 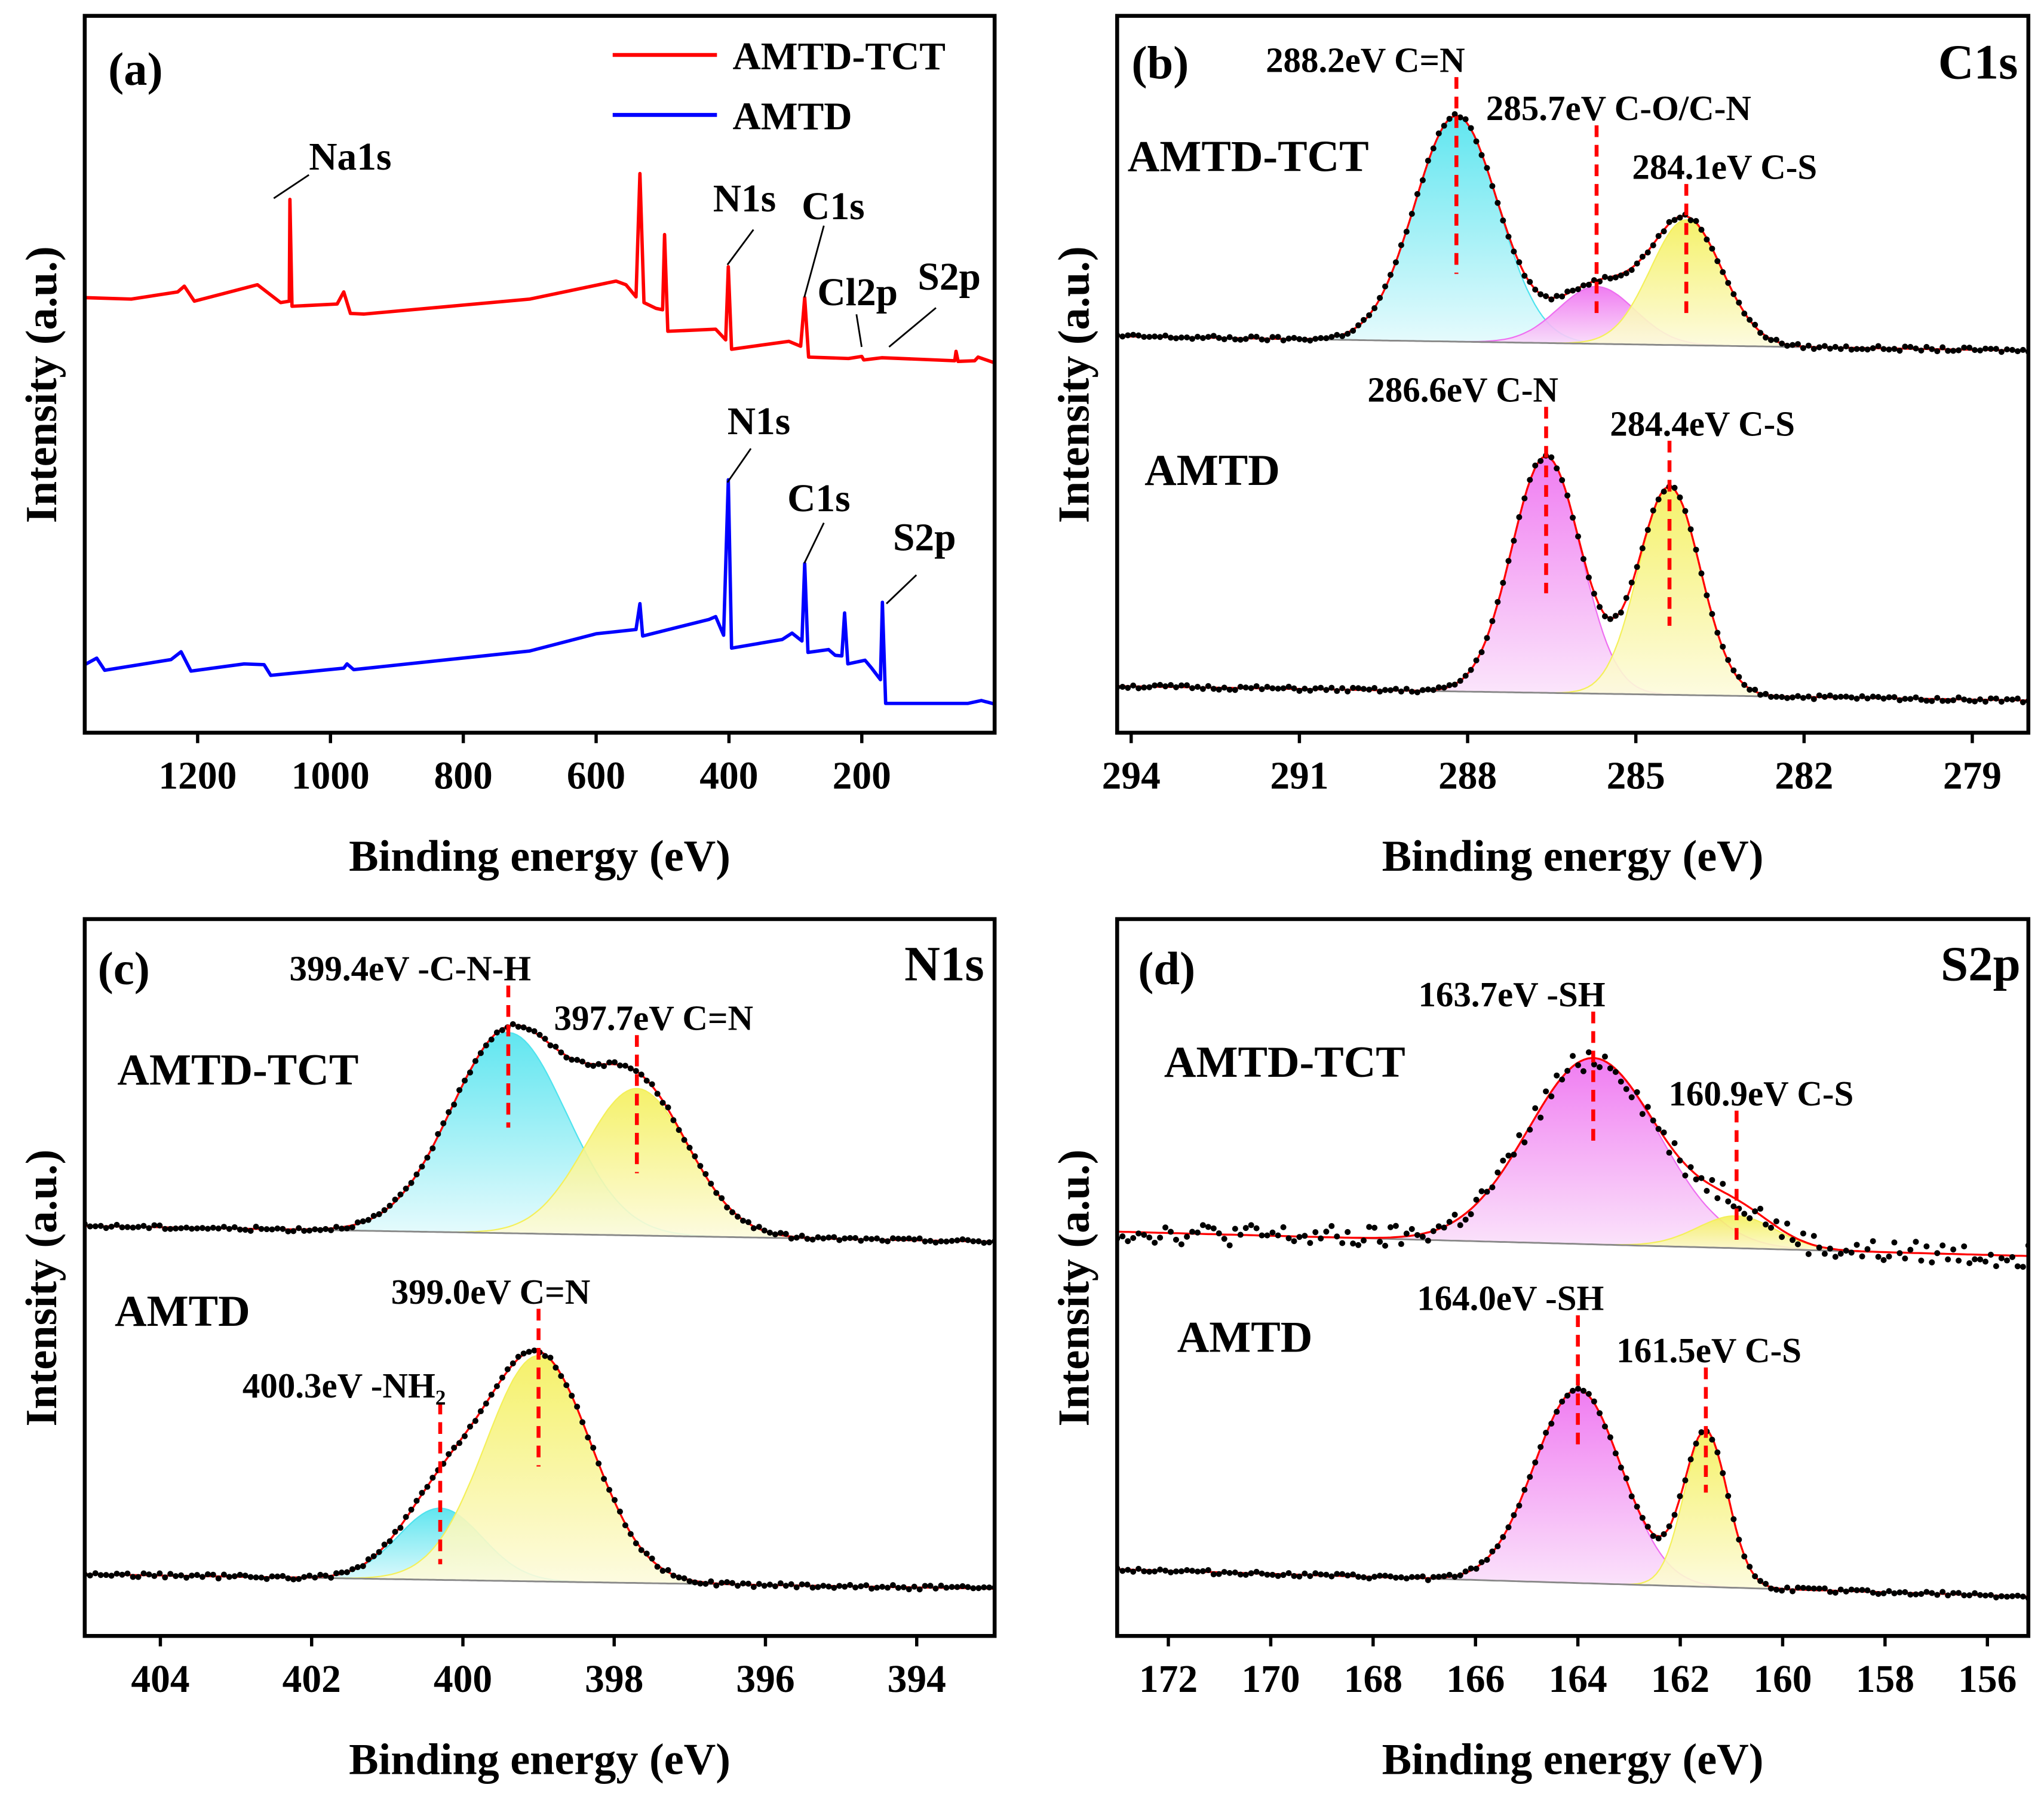 I want to click on peak-label: 285.7eV C-O/C-N, so click(x=1618, y=108).